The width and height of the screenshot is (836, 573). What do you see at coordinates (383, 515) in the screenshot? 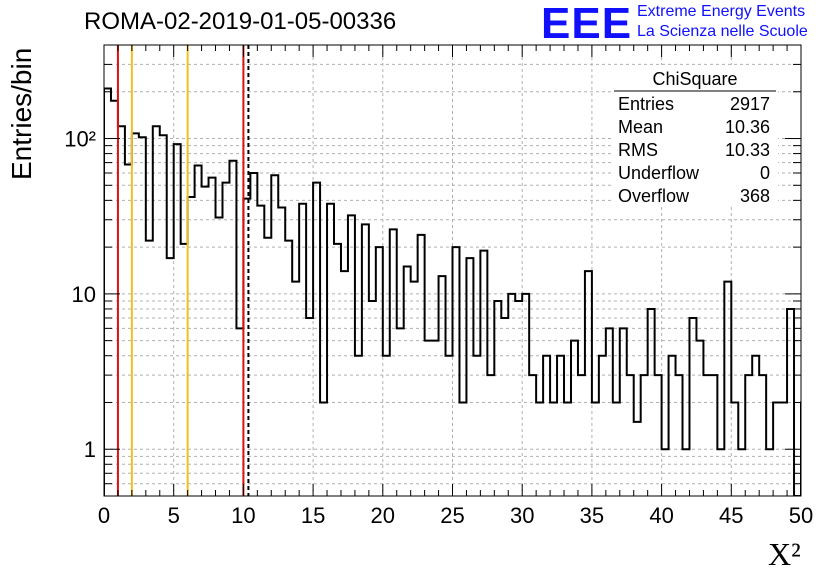
I see `x-tick-label: 20` at bounding box center [383, 515].